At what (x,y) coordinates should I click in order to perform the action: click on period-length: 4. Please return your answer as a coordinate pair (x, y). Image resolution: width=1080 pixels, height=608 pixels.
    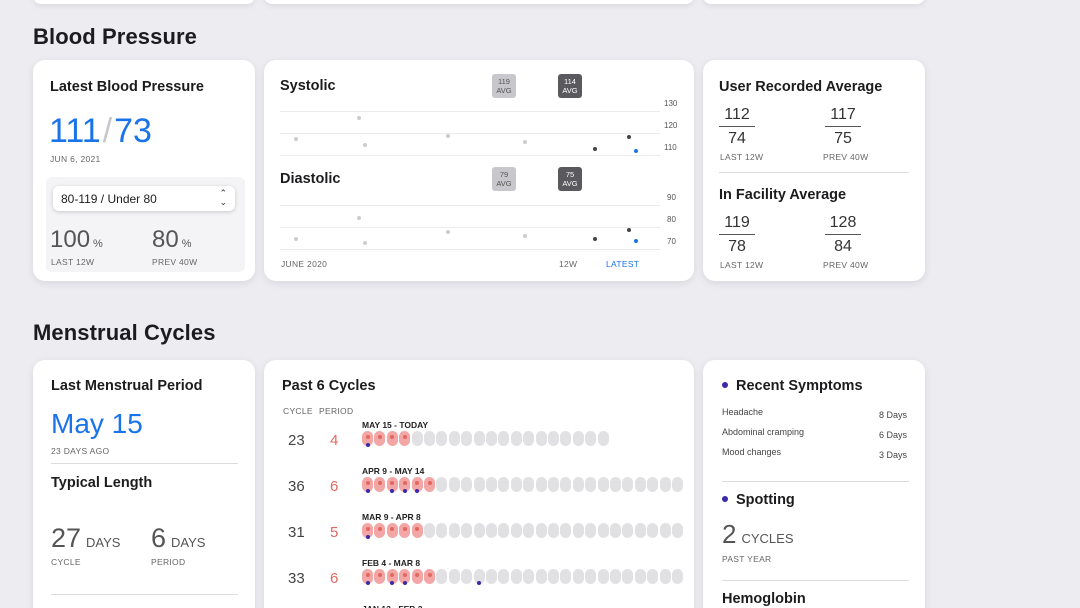
    Looking at the image, I should click on (334, 440).